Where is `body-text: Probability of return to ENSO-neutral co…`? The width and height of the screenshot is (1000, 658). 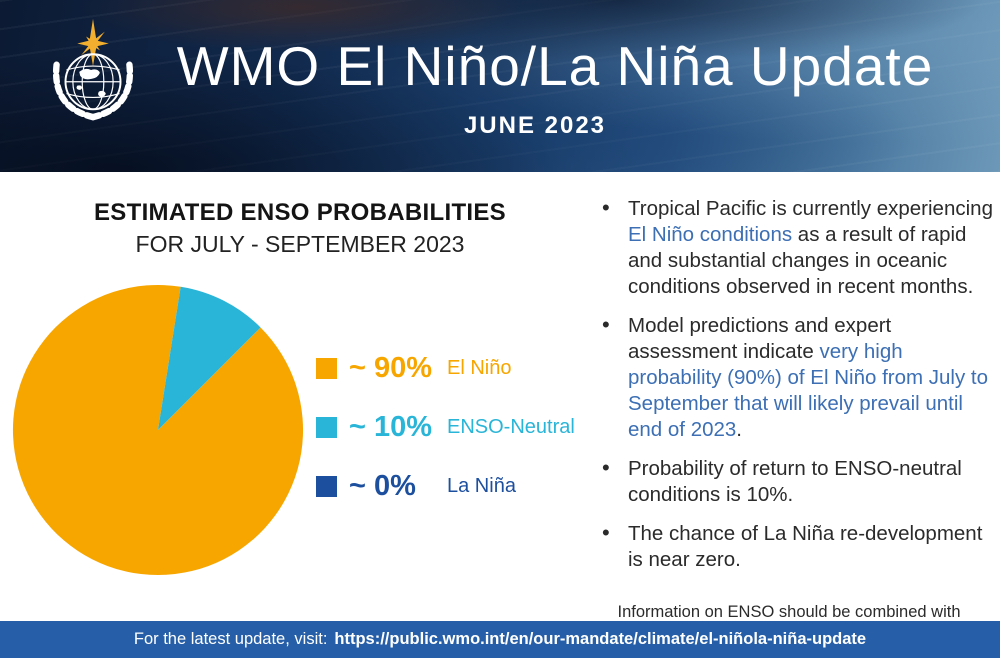 body-text: Probability of return to ENSO-neutral co… is located at coordinates (795, 481).